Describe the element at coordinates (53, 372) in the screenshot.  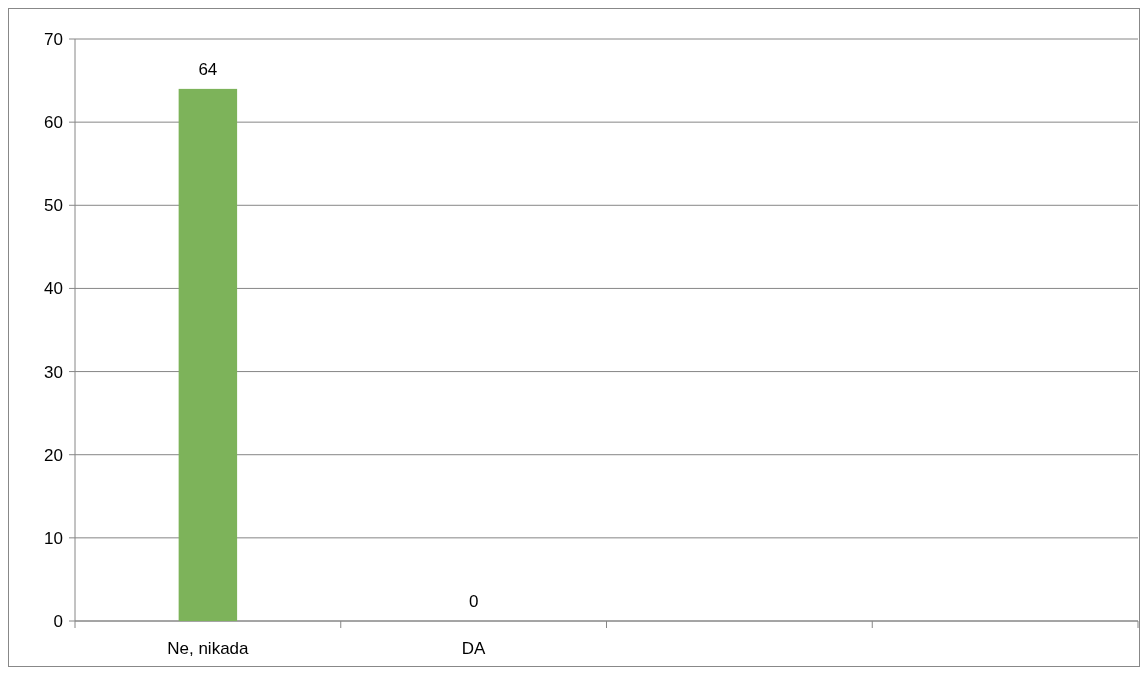
I see `y-tick-label: 30` at that location.